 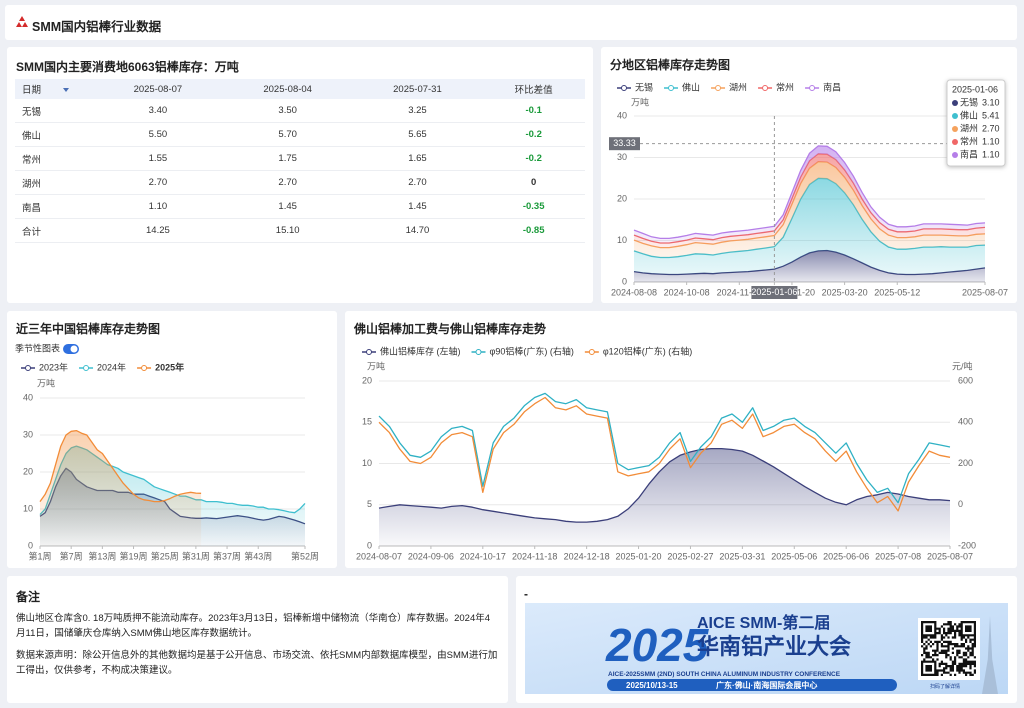 What do you see at coordinates (533, 206) in the screenshot?
I see `table-cell: -0.35` at bounding box center [533, 206].